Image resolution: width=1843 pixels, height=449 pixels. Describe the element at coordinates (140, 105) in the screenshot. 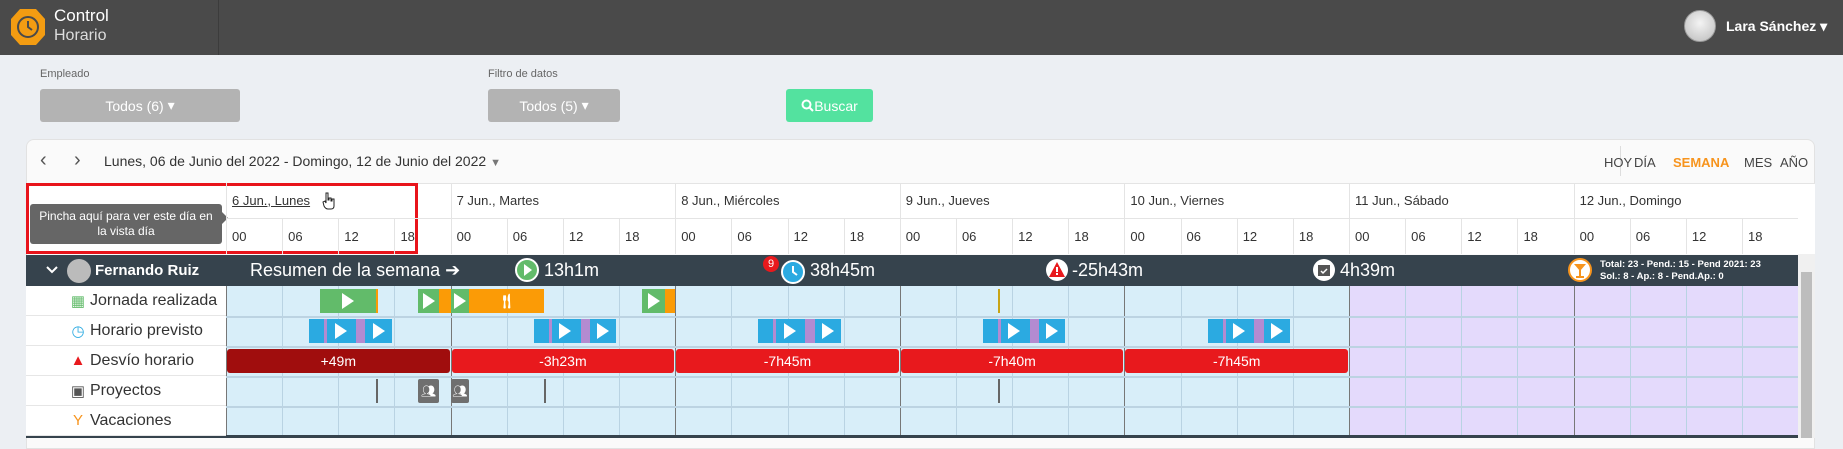

I see `employee-dropdown: Todos (6) ▾` at that location.